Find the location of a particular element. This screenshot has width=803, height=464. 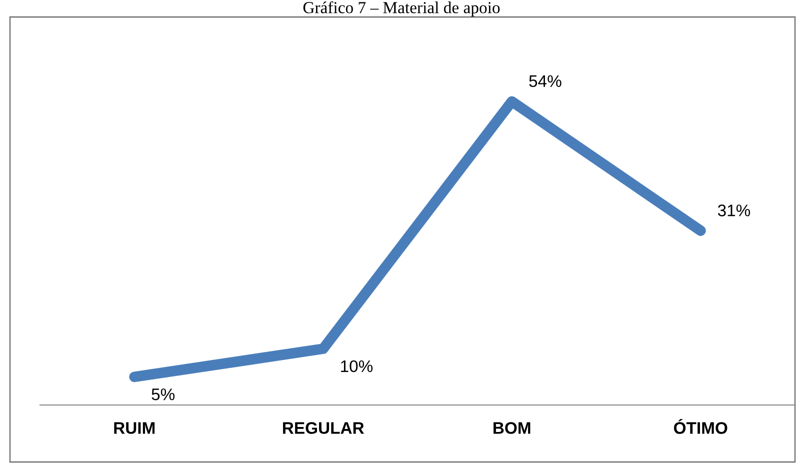

x-tick-label: ÓTIMO is located at coordinates (701, 426).